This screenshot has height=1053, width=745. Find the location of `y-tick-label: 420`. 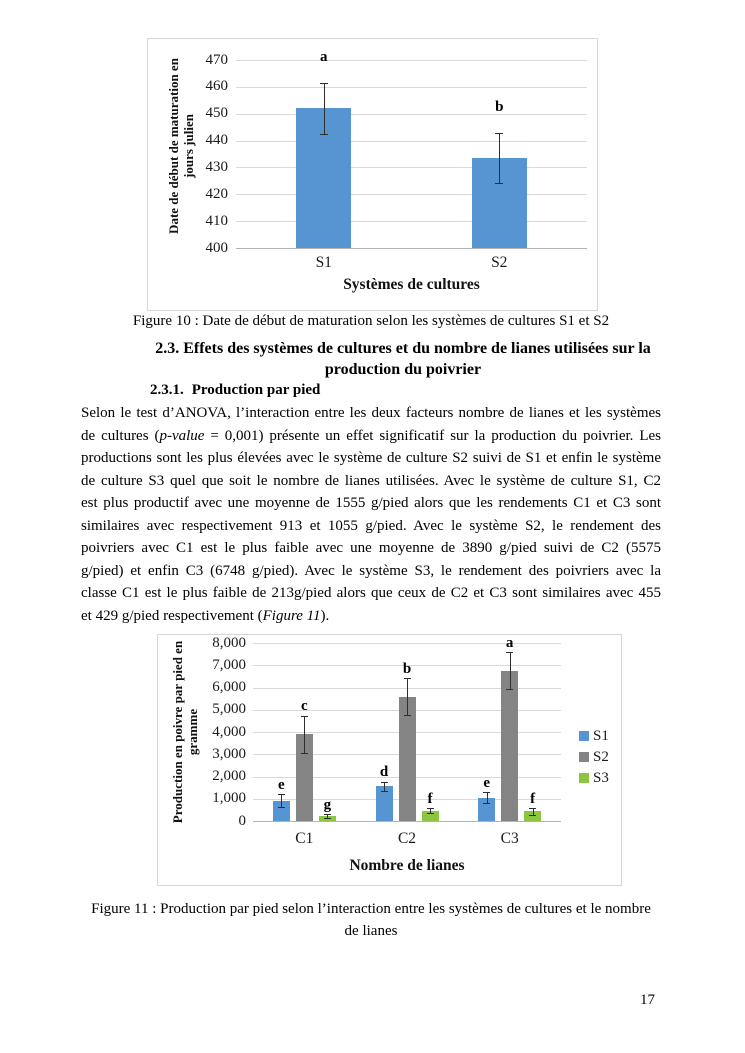

y-tick-label: 420 is located at coordinates (217, 193).